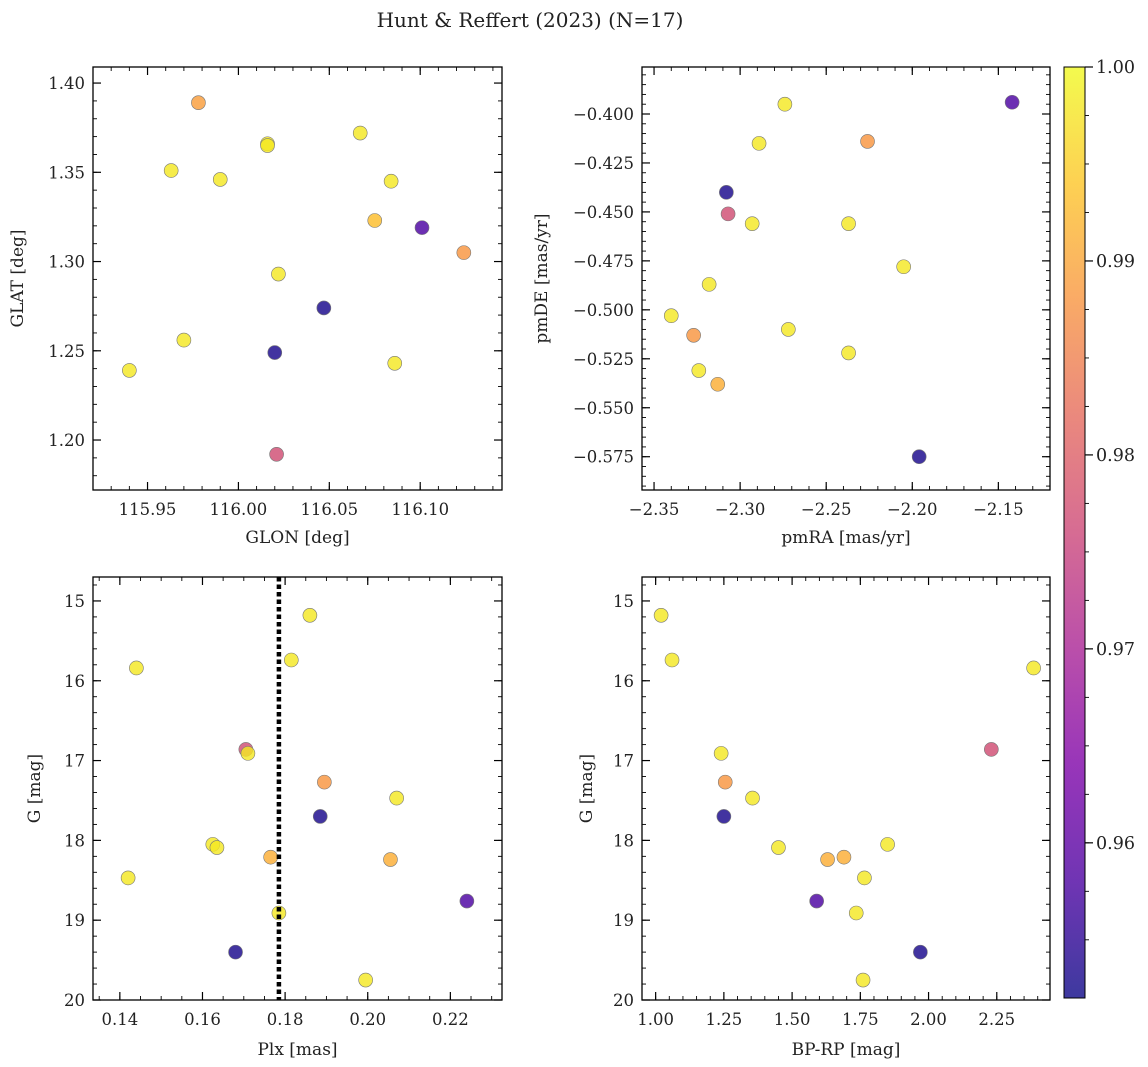 This screenshot has width=1148, height=1067. Describe the element at coordinates (18, 278) in the screenshot. I see `y-axis-label: GLAT [deg]` at that location.